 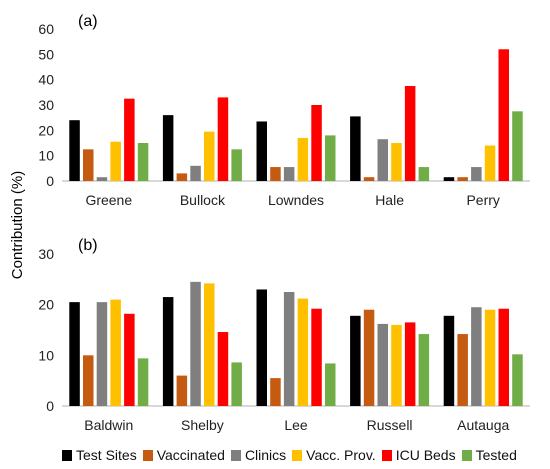 I want to click on x-tick-label: Bullock, so click(x=203, y=200).